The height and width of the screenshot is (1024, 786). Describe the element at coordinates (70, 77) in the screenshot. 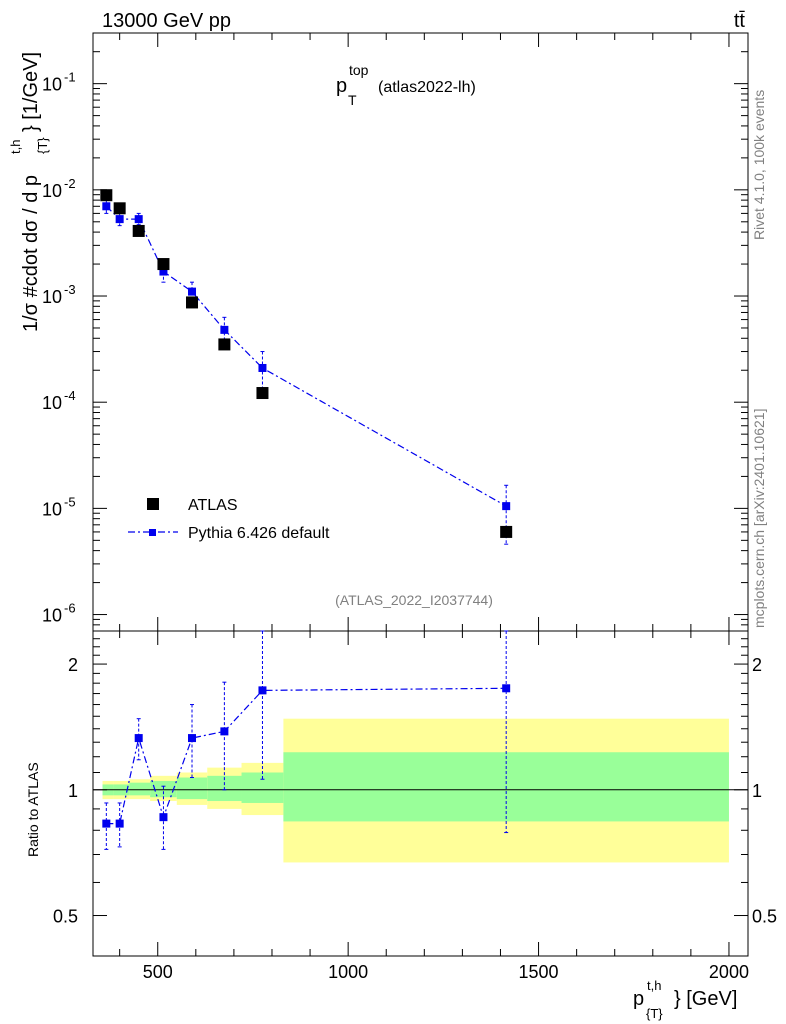

I see `y-tick-label-exp: -1` at that location.